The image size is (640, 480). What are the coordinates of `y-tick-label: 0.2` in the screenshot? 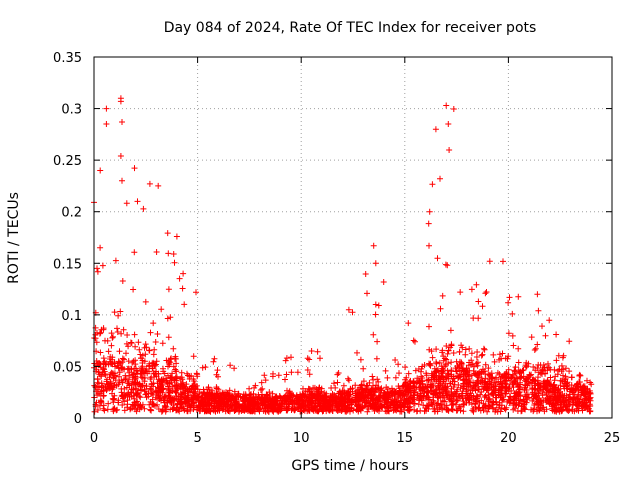 It's located at (71, 213).